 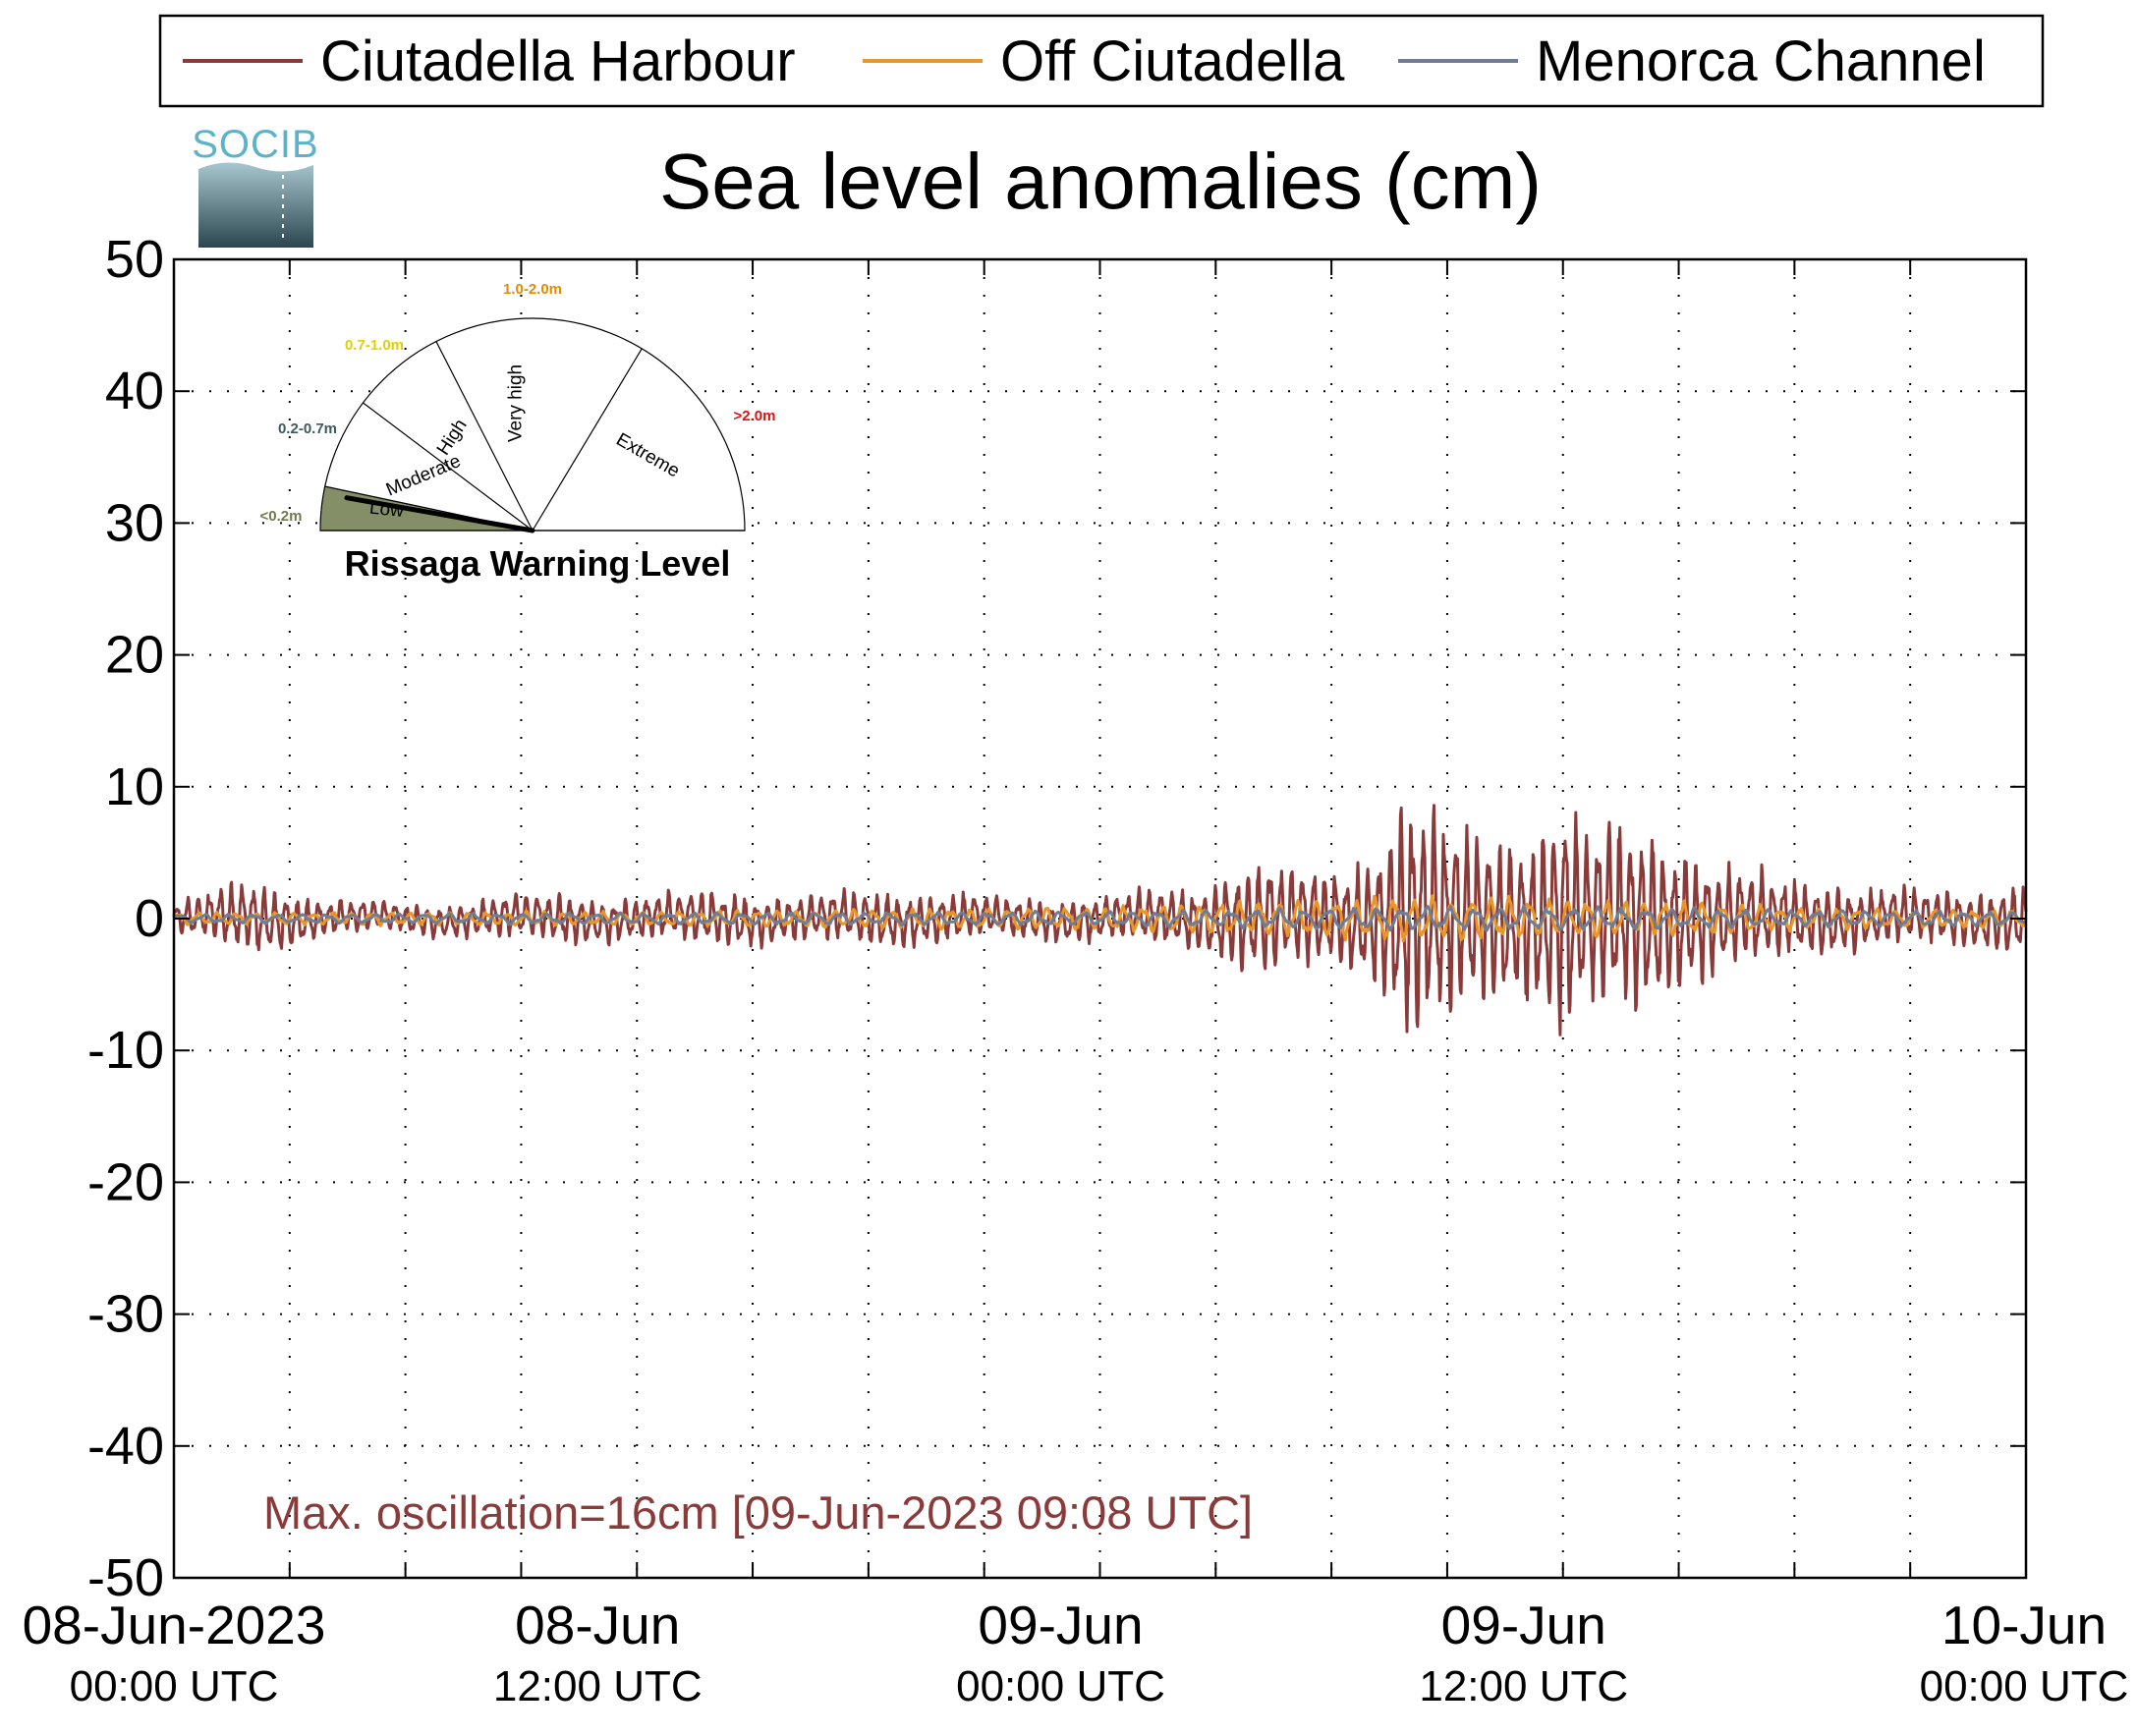 I want to click on y-tick-label: 10, so click(x=134, y=786).